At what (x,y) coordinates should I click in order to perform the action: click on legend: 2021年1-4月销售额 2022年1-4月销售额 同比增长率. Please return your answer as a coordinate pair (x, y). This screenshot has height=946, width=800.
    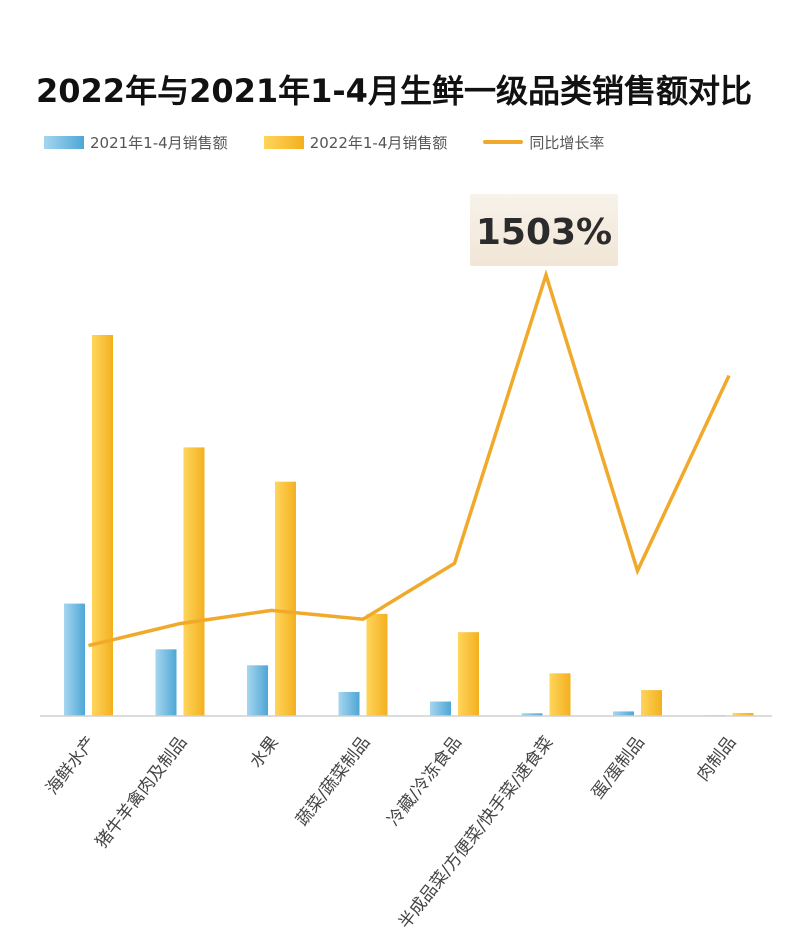
    Looking at the image, I should click on (342, 142).